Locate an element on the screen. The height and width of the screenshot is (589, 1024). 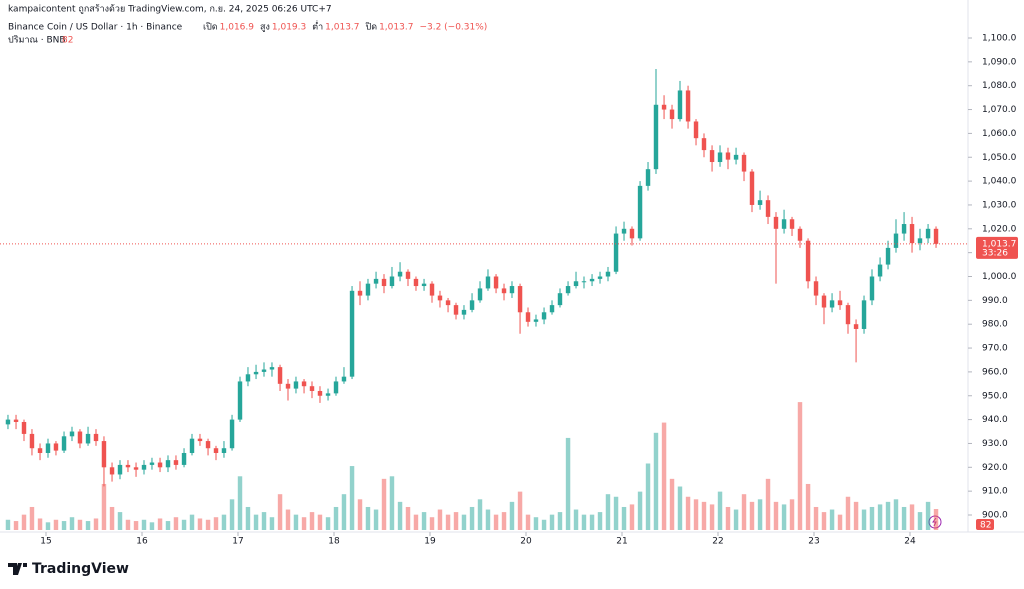
legend-value: 1,019.3 is located at coordinates (289, 28).